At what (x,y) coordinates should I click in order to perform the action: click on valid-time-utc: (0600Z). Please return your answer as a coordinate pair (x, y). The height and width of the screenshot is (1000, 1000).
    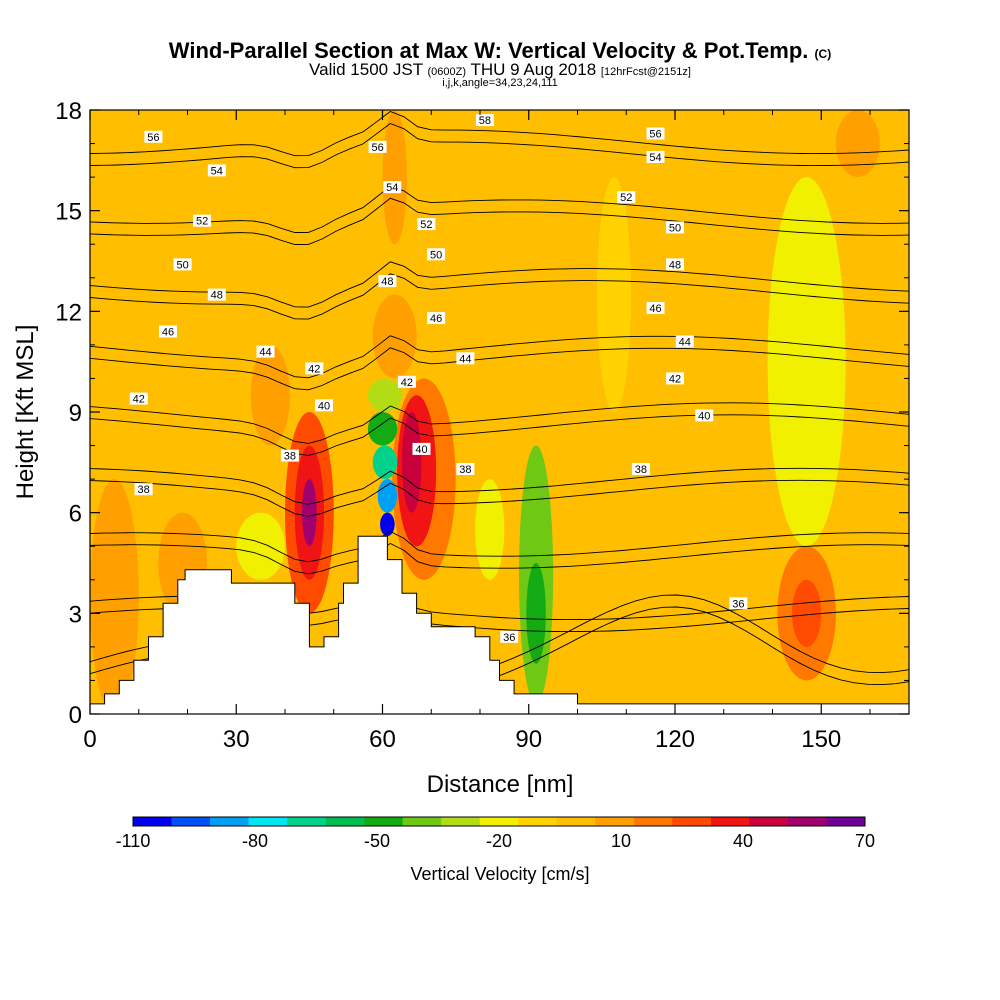
    Looking at the image, I should click on (447, 72).